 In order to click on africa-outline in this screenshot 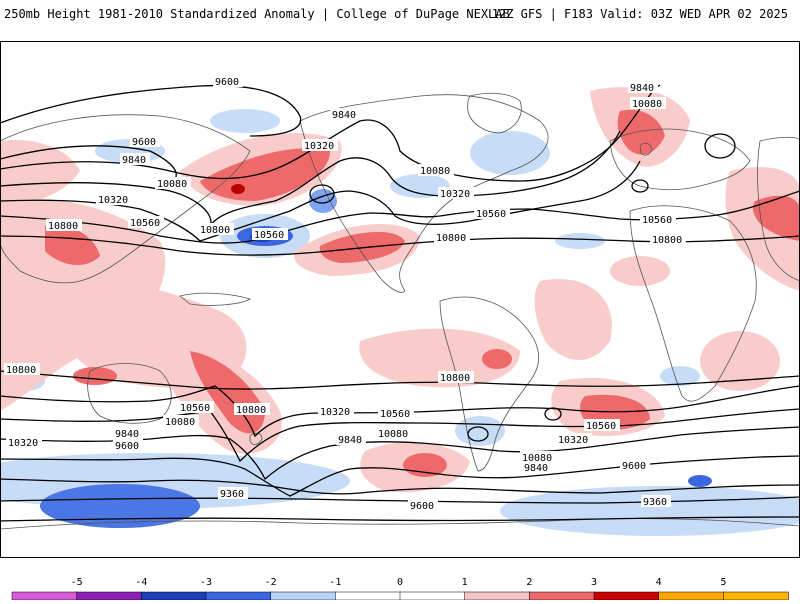, I will do `click(693, 303)`.